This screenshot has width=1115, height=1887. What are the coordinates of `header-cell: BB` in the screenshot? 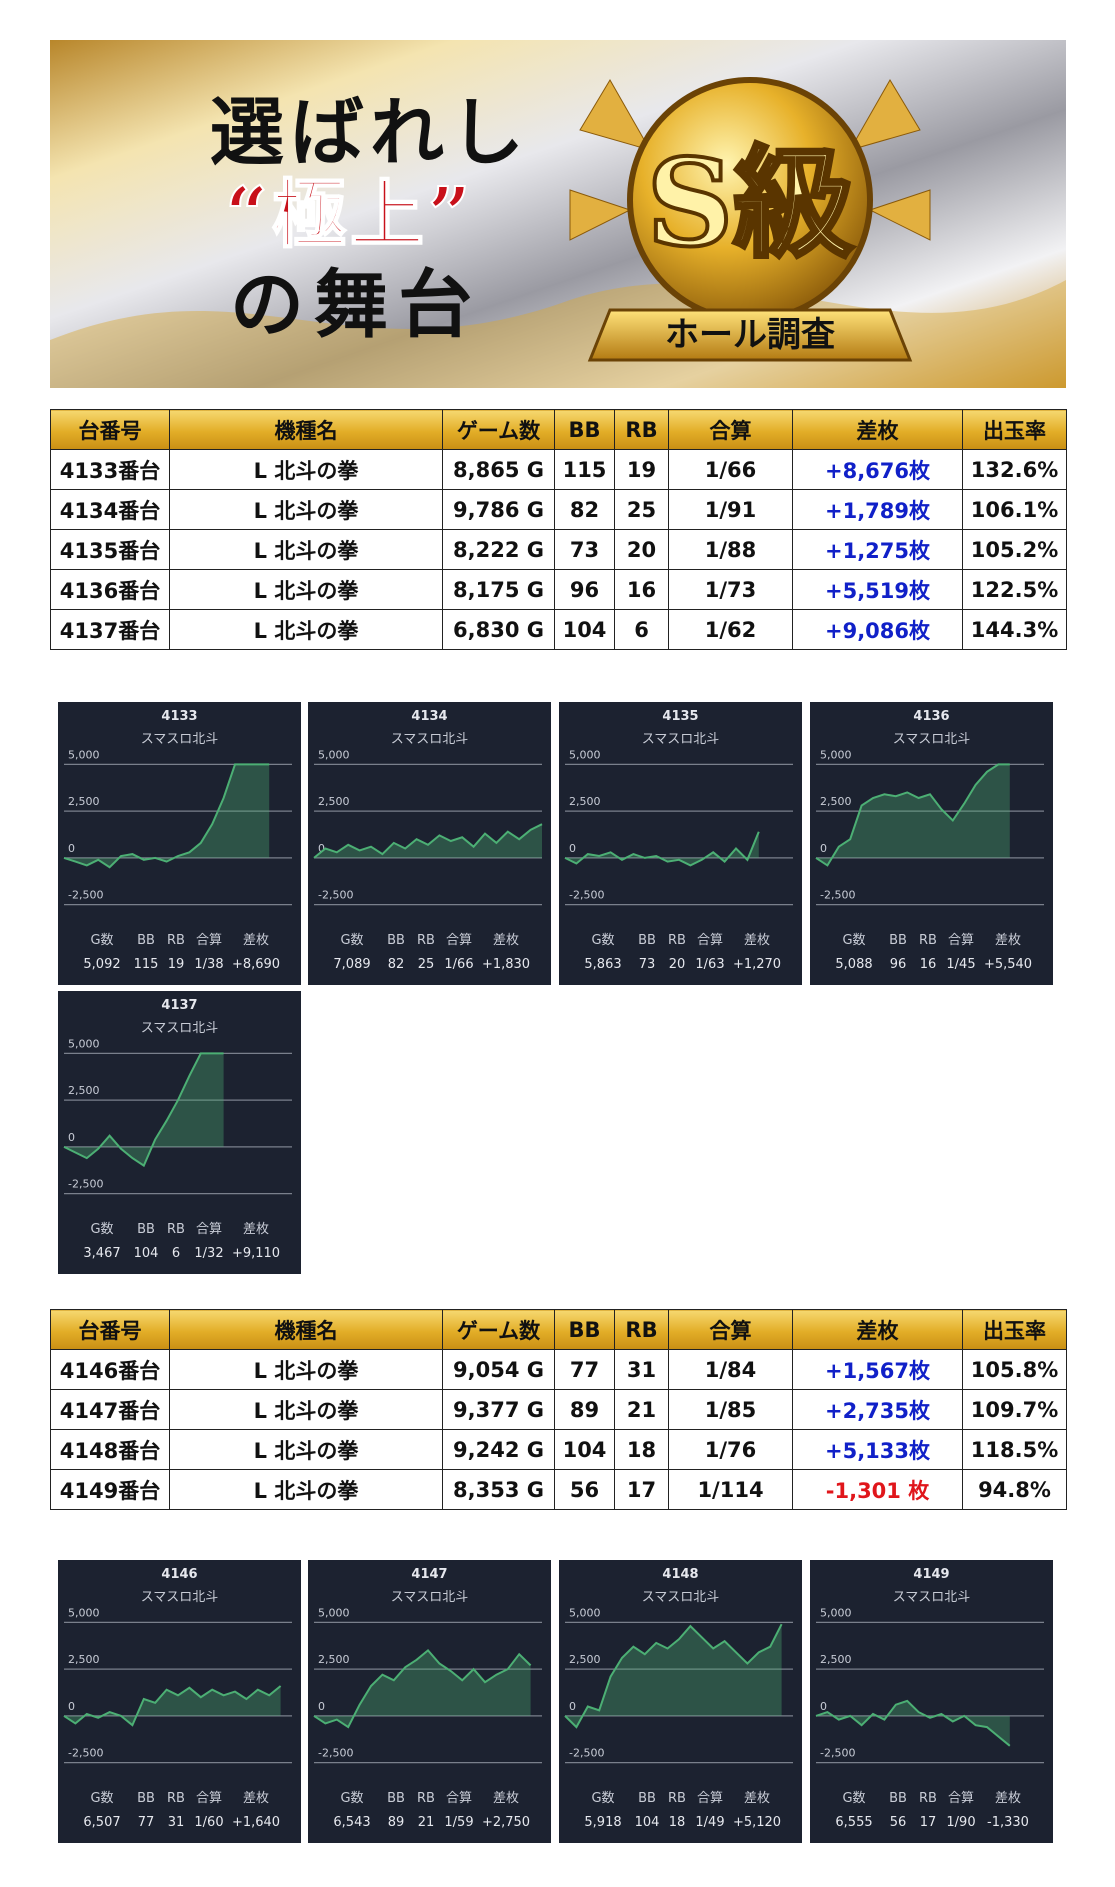 It's located at (584, 429).